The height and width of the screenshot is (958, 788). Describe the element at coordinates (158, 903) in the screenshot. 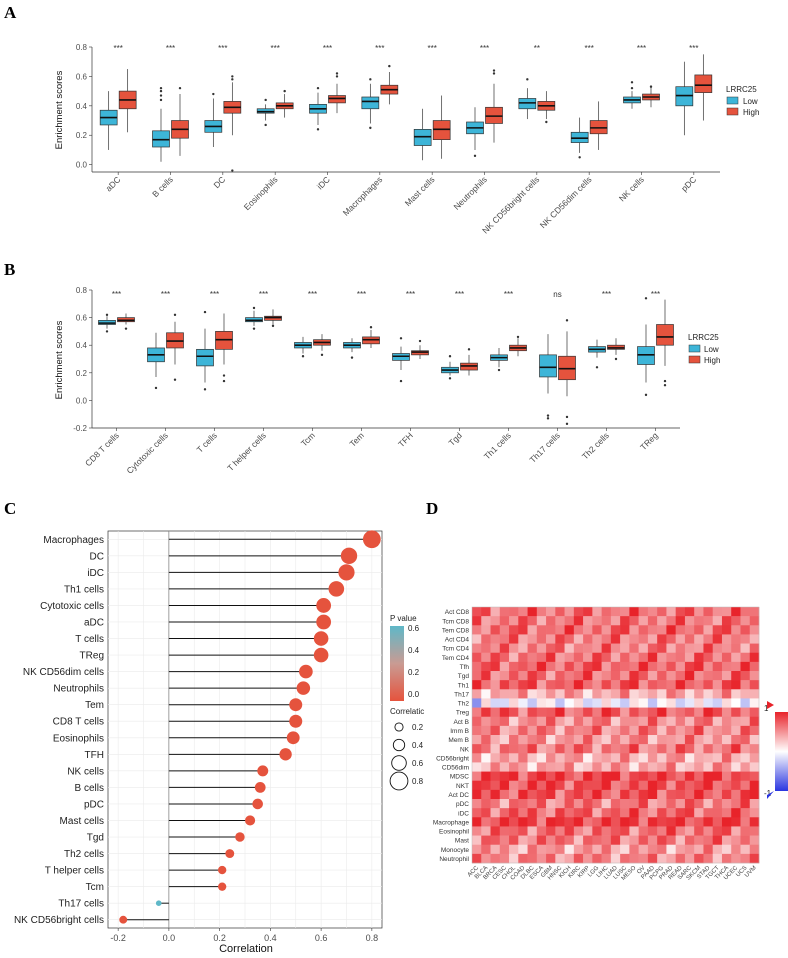

I see `chart-c-lollipop-dot` at that location.